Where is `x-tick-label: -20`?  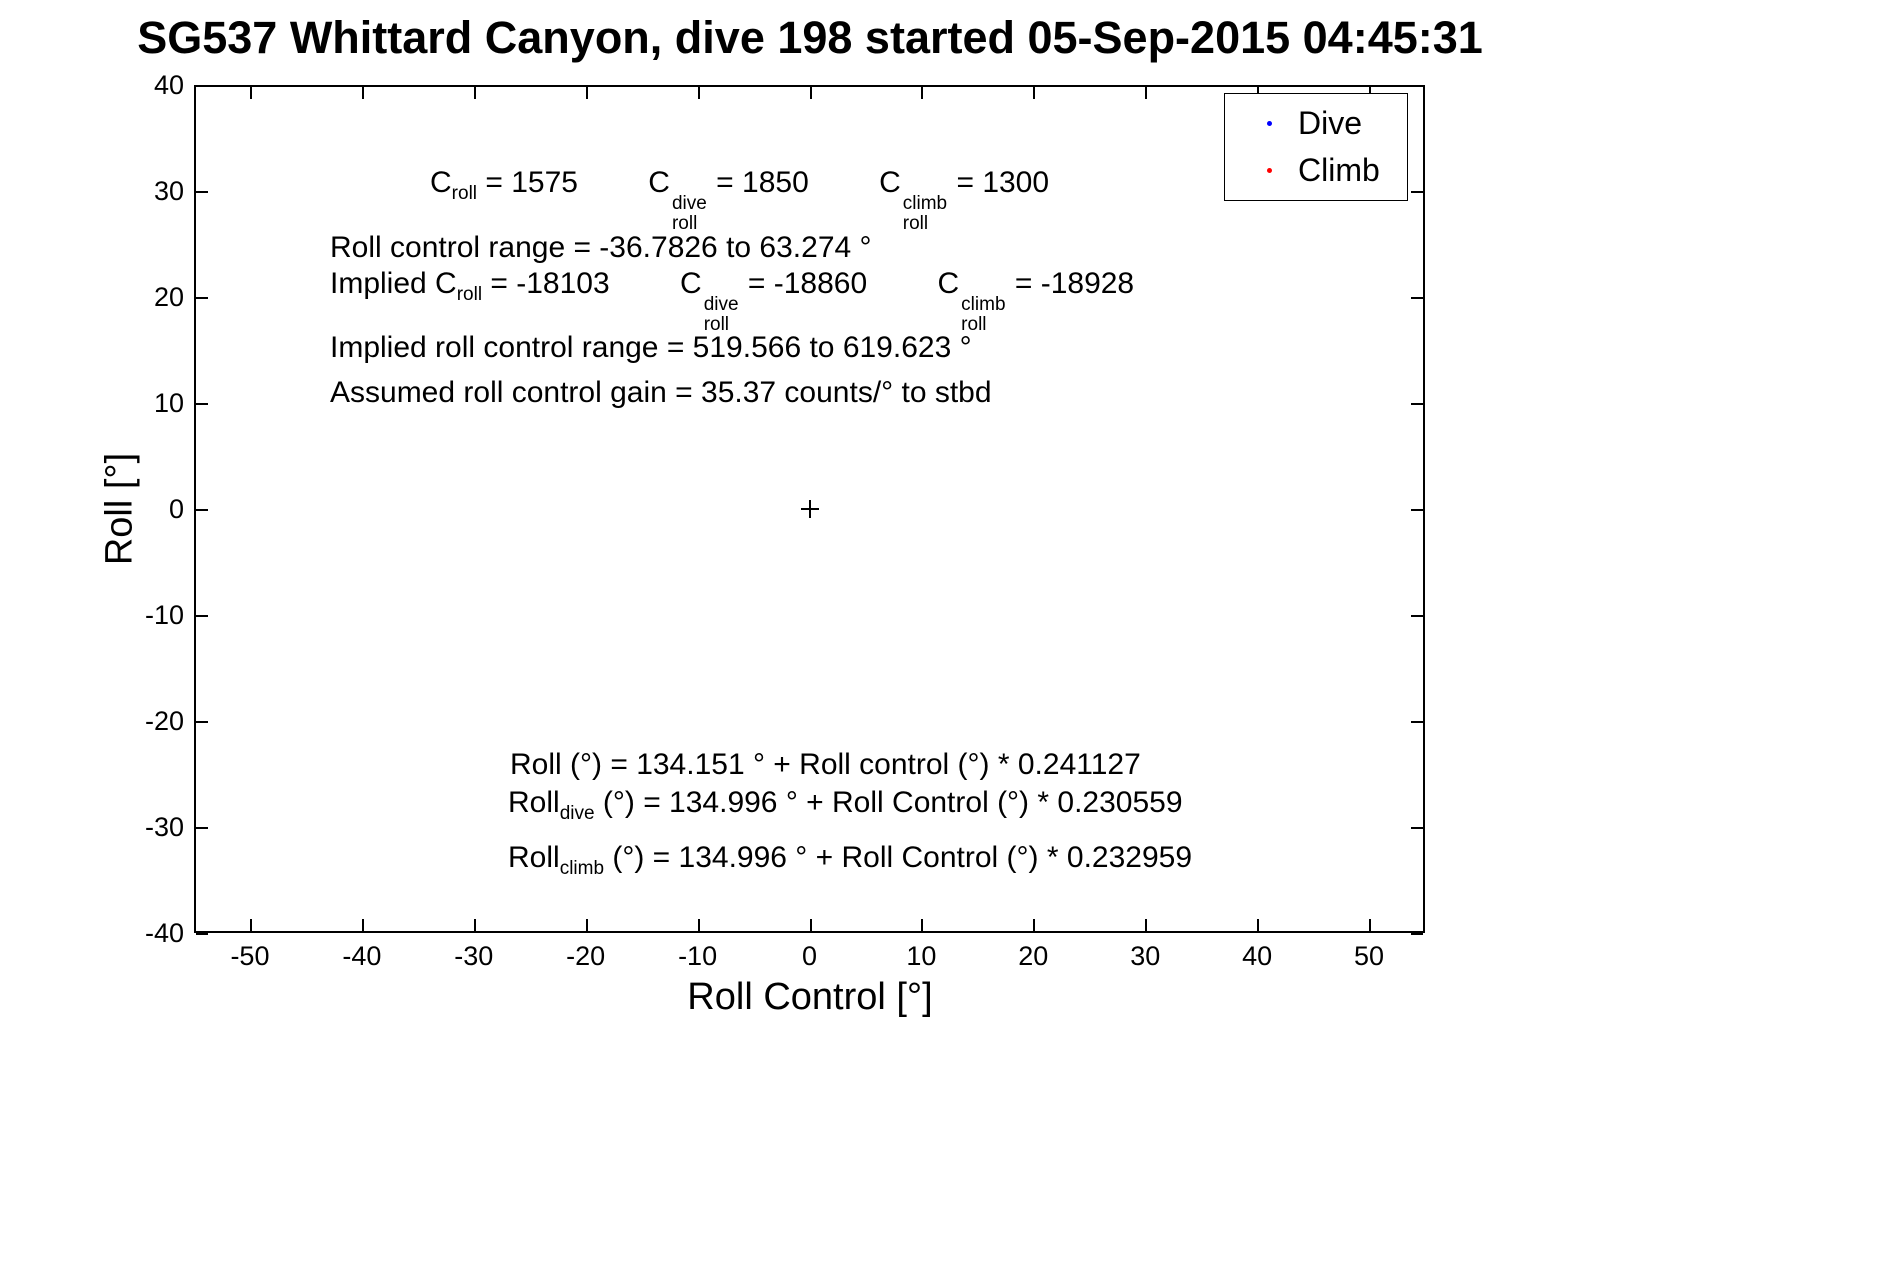
x-tick-label: -20 is located at coordinates (586, 956).